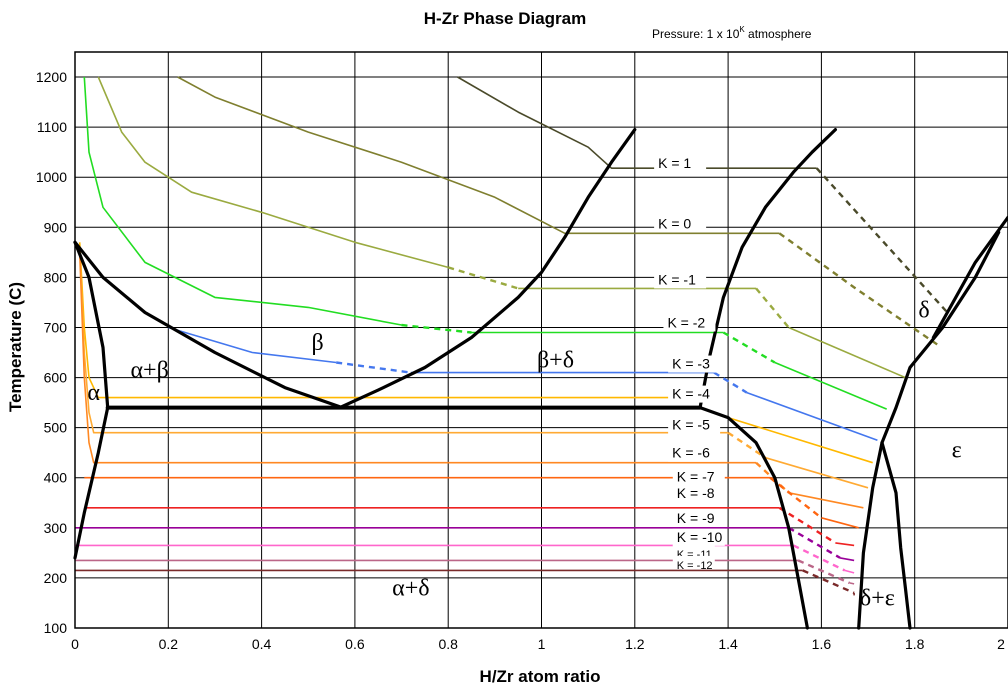 Image resolution: width=1008 pixels, height=687 pixels. I want to click on isobar-label: K = 0, so click(674, 223).